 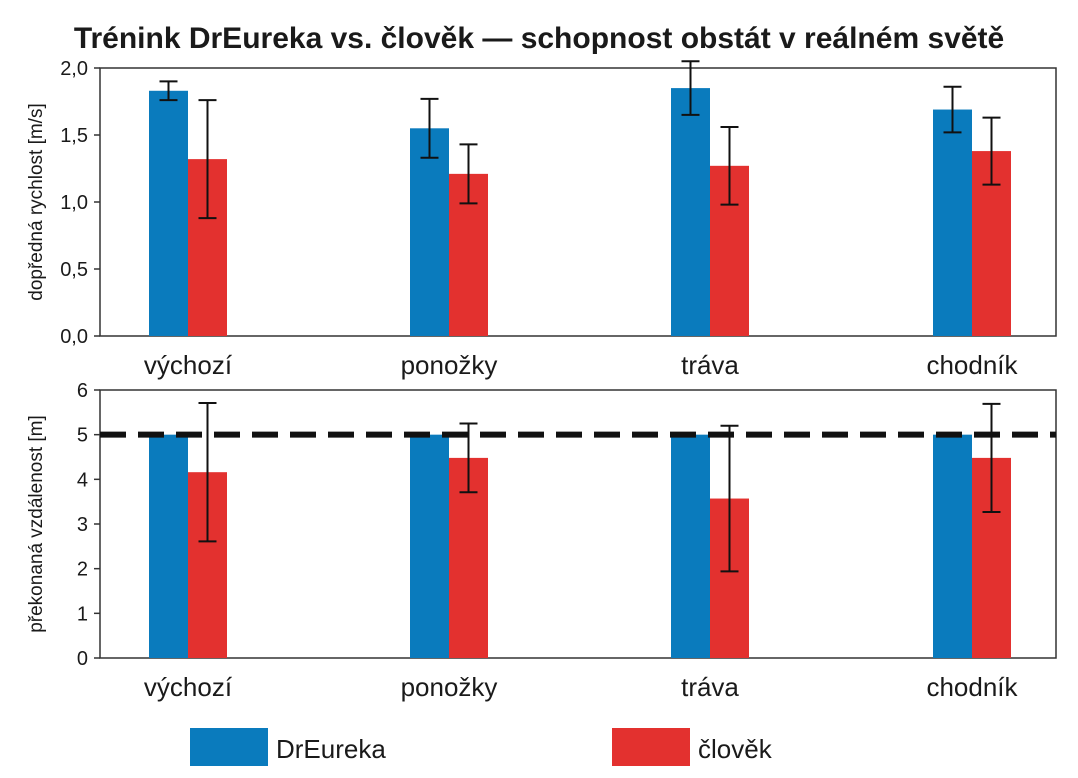 What do you see at coordinates (36, 524) in the screenshot?
I see `y-axis-label: překonaná vzdálenost [m]` at bounding box center [36, 524].